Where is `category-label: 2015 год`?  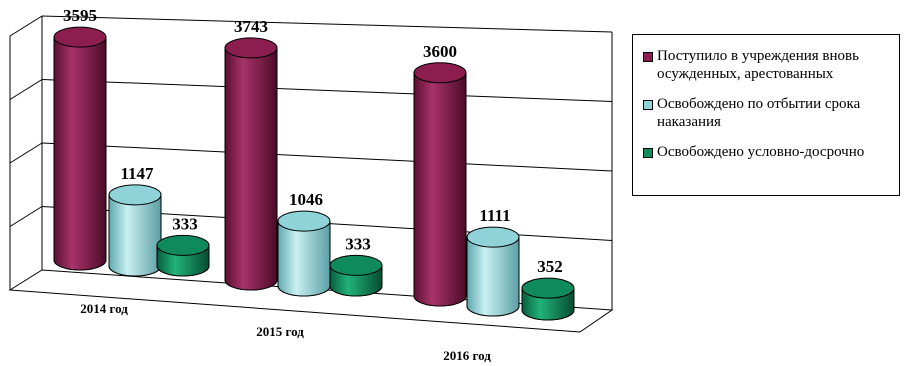
category-label: 2015 год is located at coordinates (280, 331).